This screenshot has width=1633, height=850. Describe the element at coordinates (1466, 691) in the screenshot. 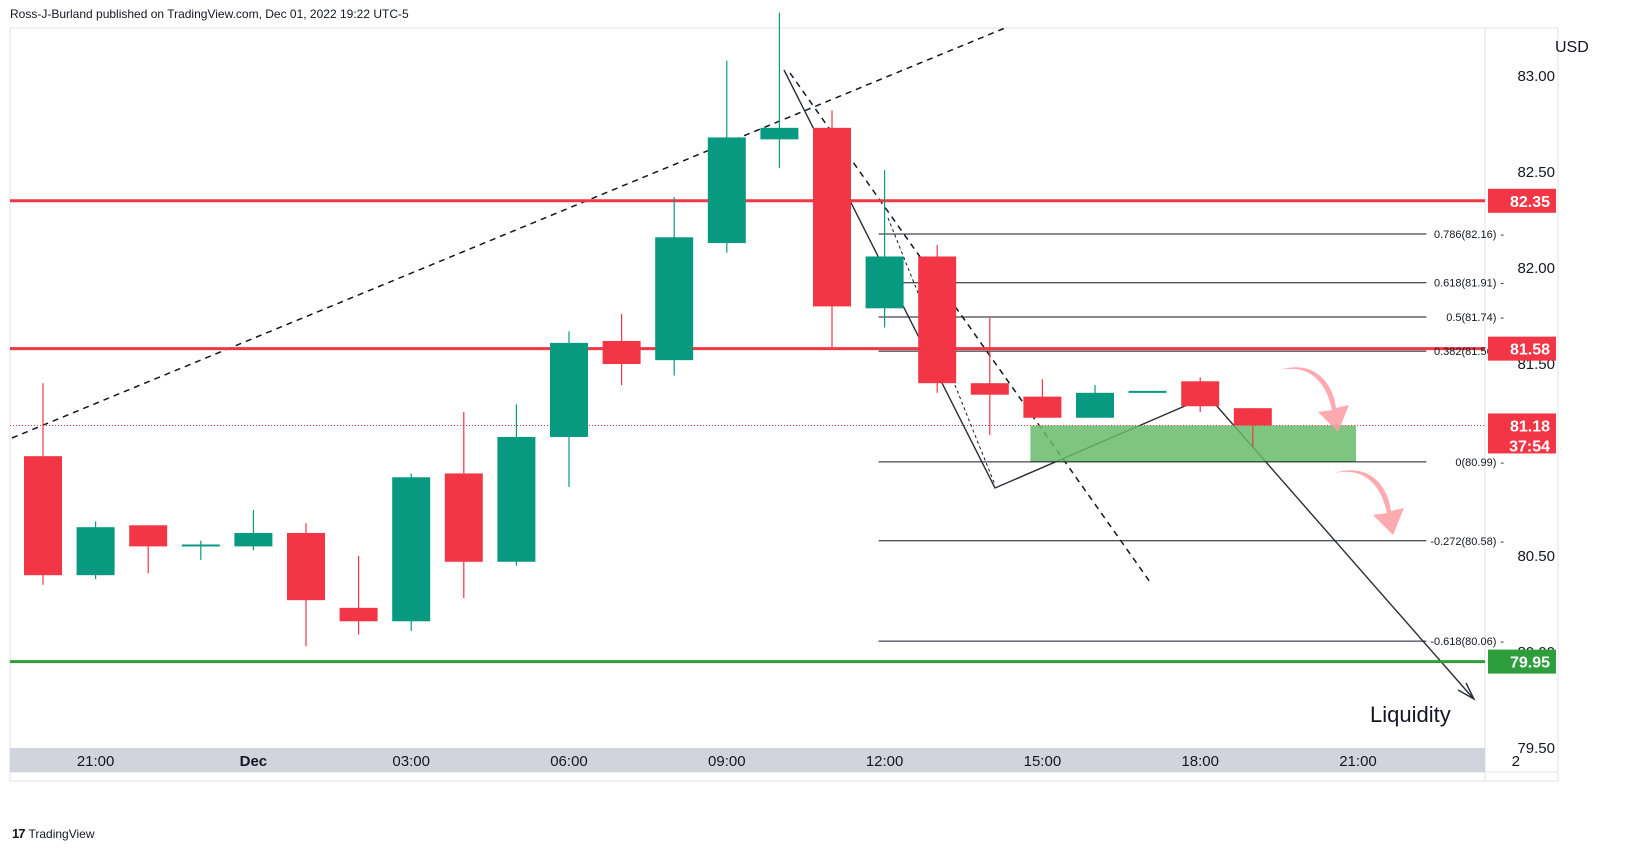

I see `projection-arrowhead` at that location.